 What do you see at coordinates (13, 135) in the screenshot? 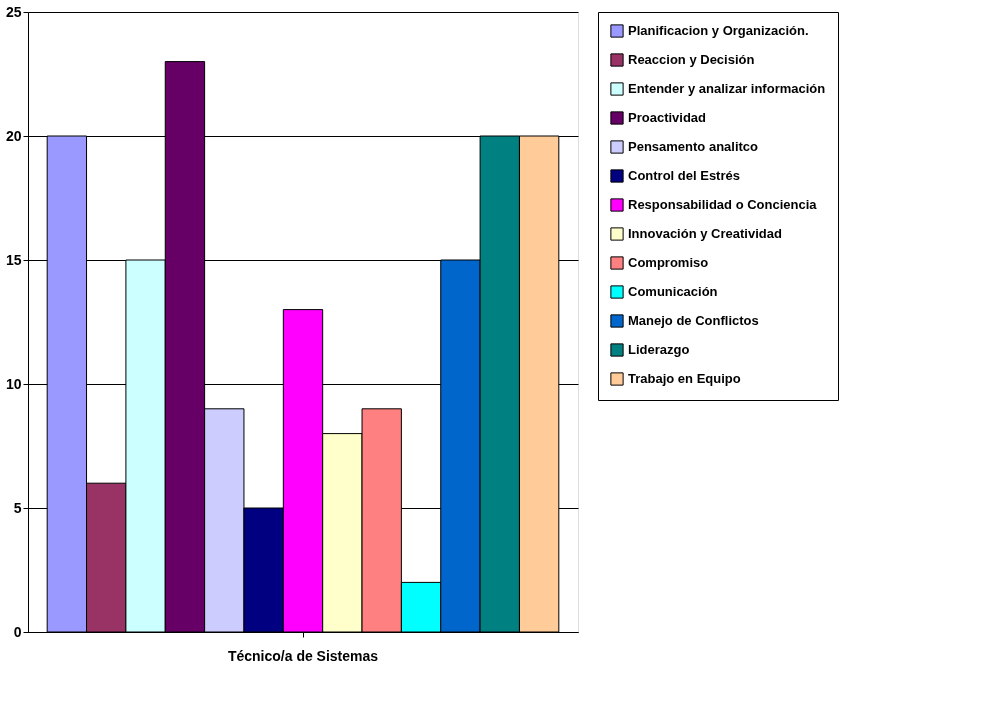
I see `y-tick-label: 20` at bounding box center [13, 135].